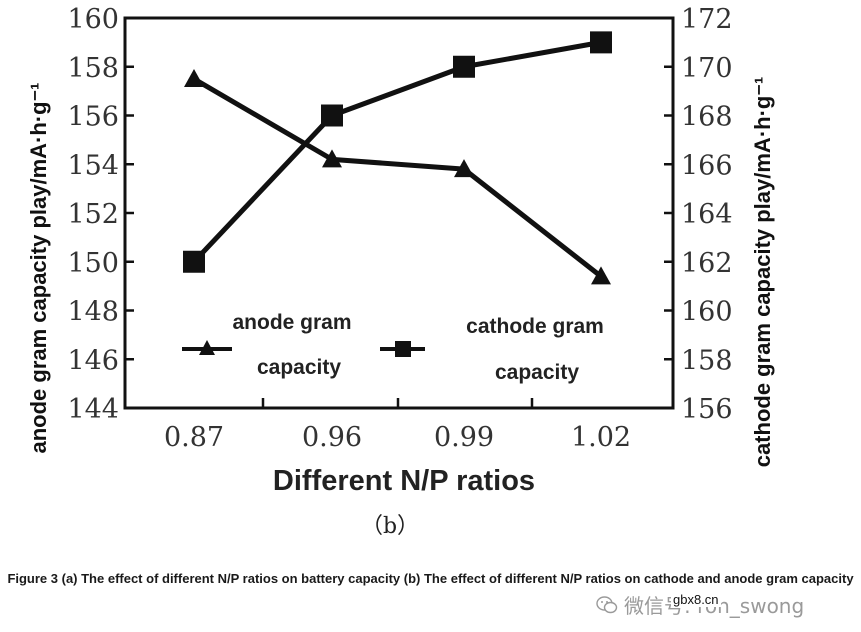  I want to click on x-axis: 0.87 0.96 0.99 1.02, so click(397, 425).